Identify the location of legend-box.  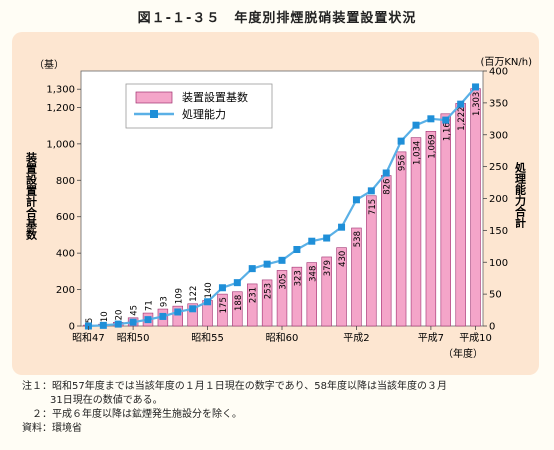
(199, 106).